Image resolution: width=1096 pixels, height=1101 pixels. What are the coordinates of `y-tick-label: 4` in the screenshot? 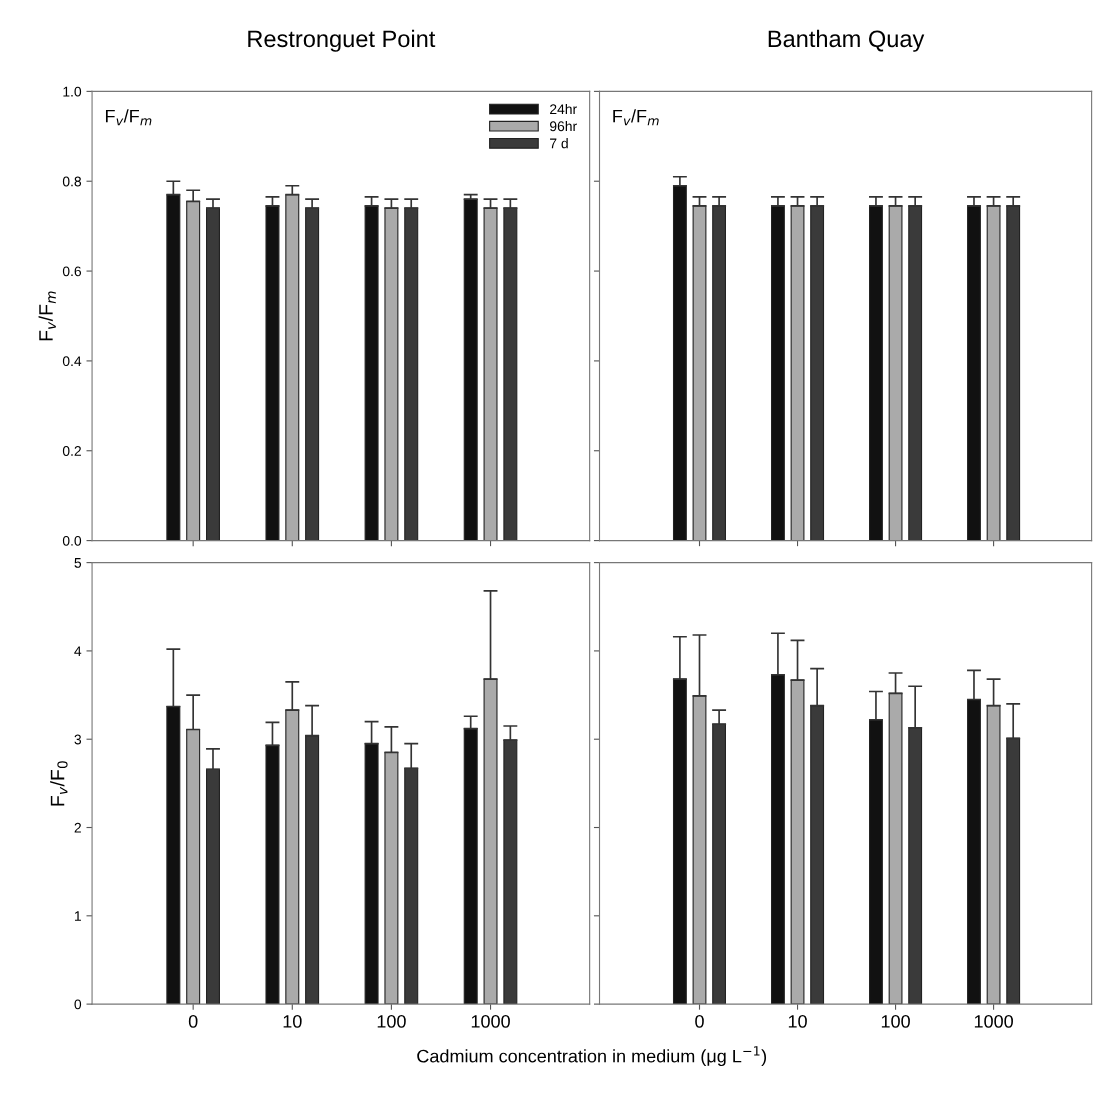 It's located at (78, 651).